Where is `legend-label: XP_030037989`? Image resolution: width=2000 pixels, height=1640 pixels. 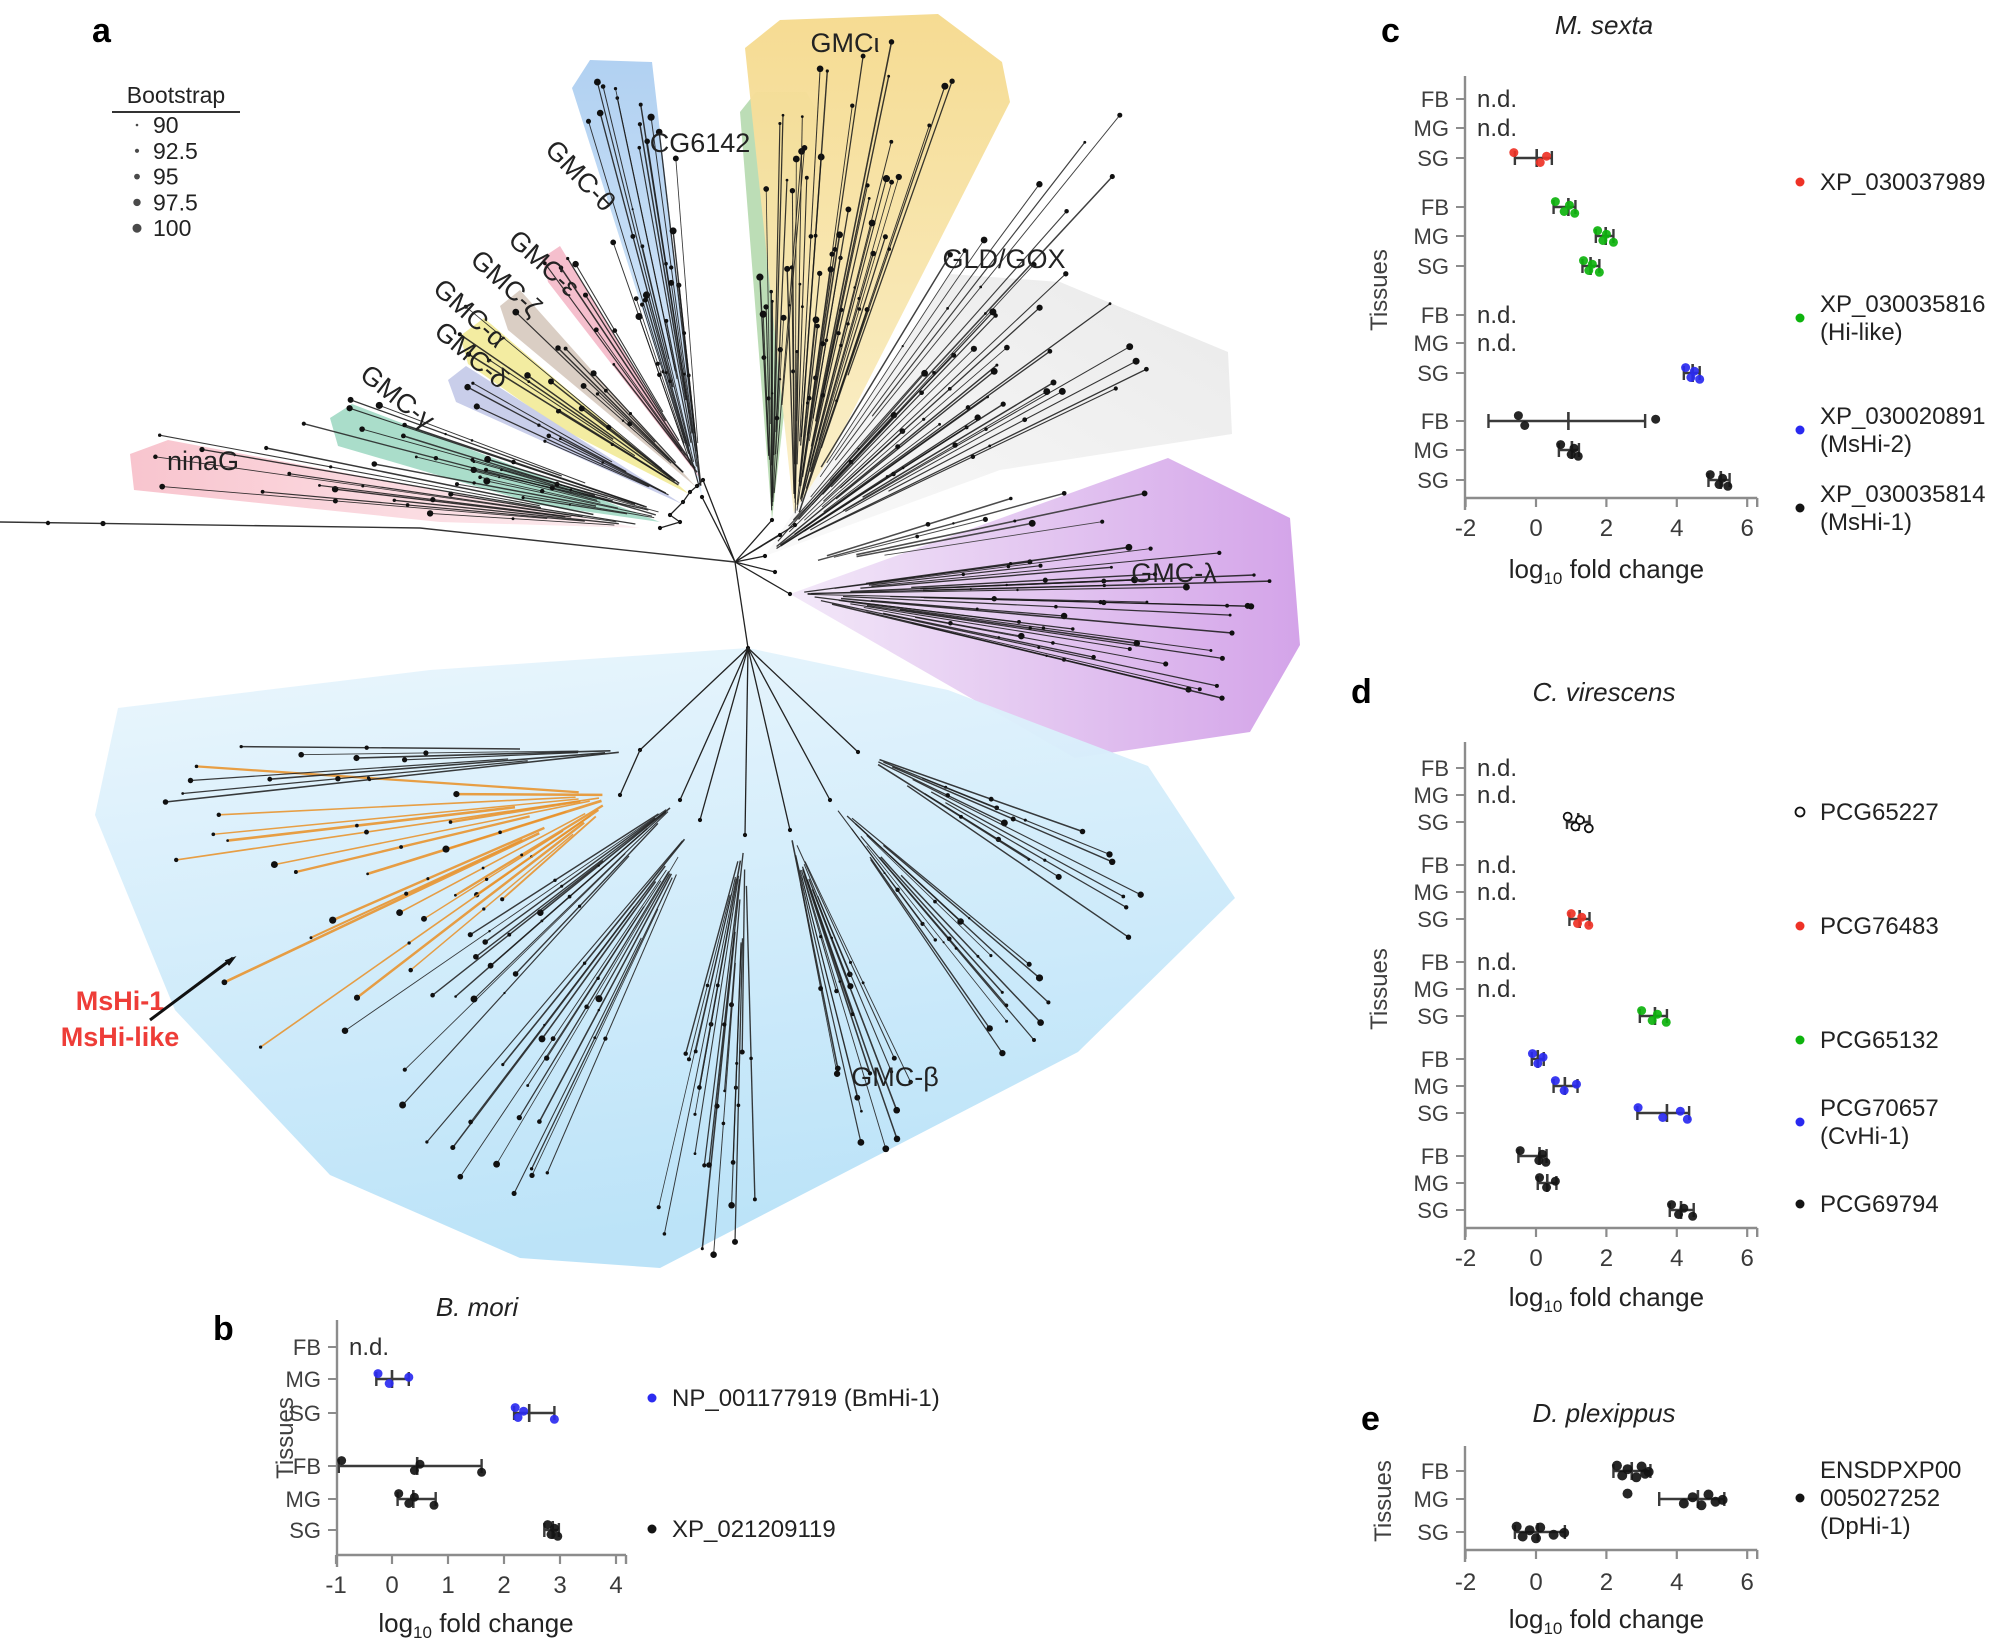 legend-label: XP_030037989 is located at coordinates (1903, 182).